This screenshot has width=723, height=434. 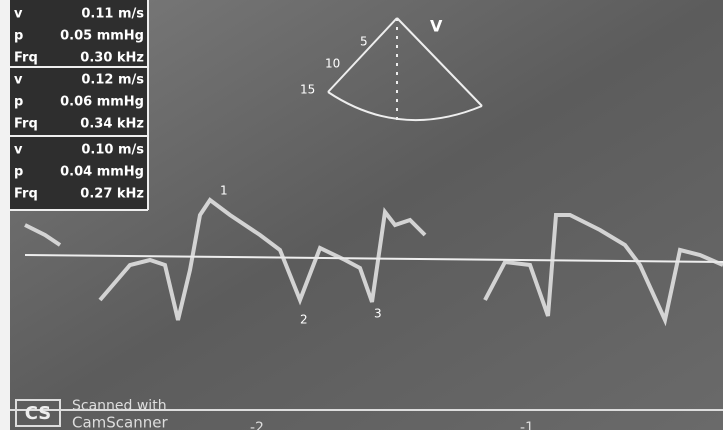 I want to click on measure-value: 0.34 kHz, so click(x=112, y=124).